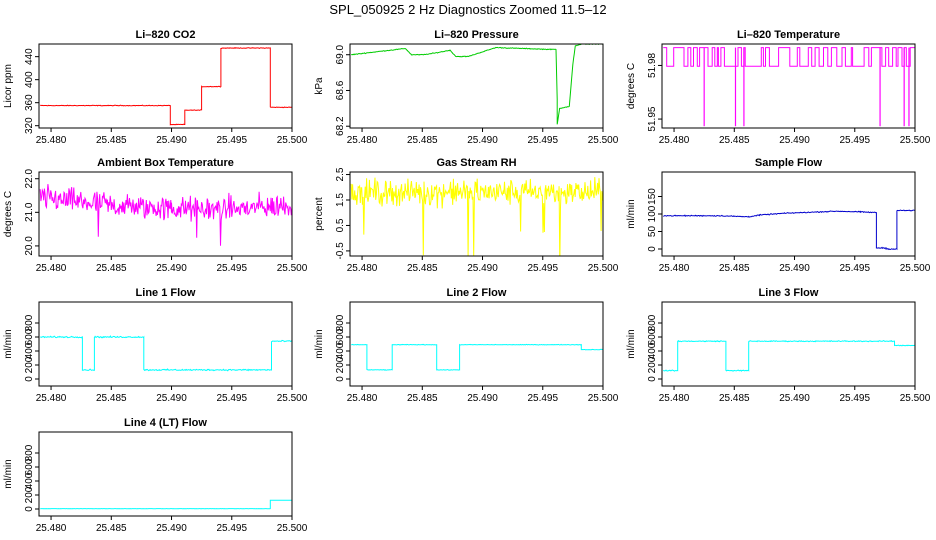  I want to click on y-tick-label: 100, so click(652, 213).